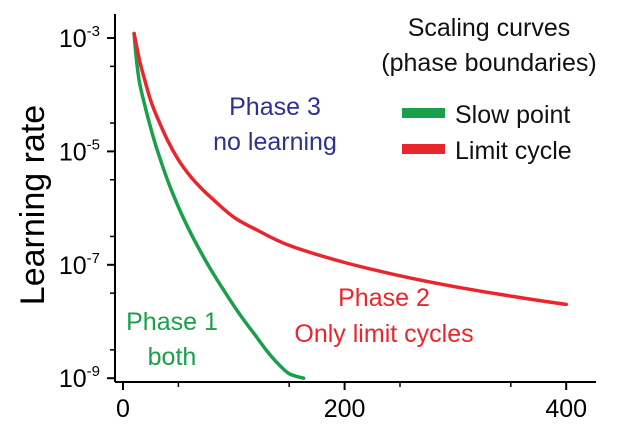 The width and height of the screenshot is (626, 426). I want to click on annotation-phase-3: Phase 3 no learning, so click(275, 124).